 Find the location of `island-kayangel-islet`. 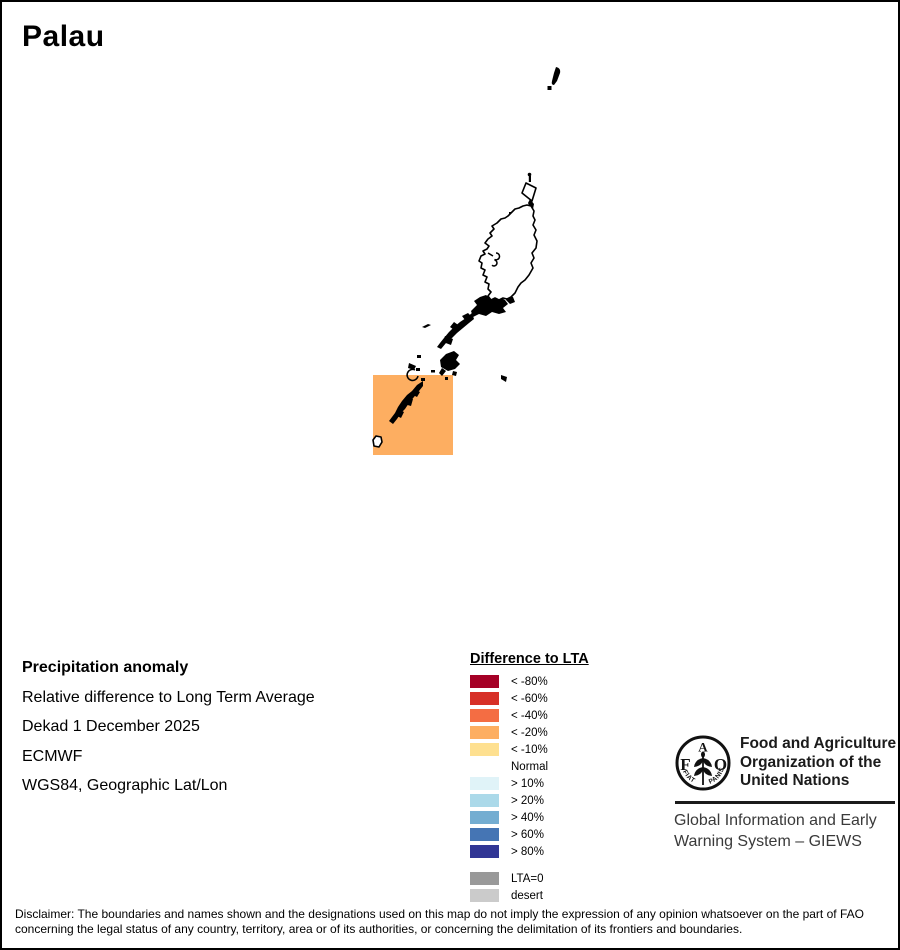

island-kayangel-islet is located at coordinates (549, 88).